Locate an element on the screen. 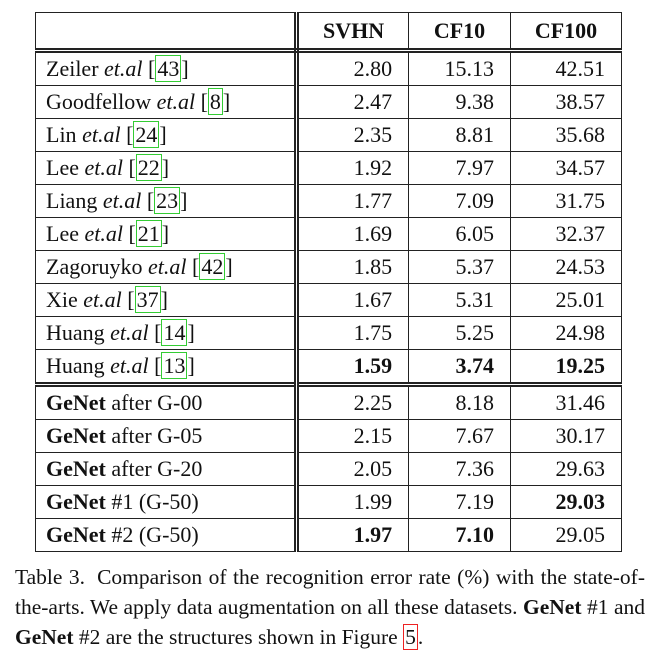  citation: 22 is located at coordinates (148, 167).